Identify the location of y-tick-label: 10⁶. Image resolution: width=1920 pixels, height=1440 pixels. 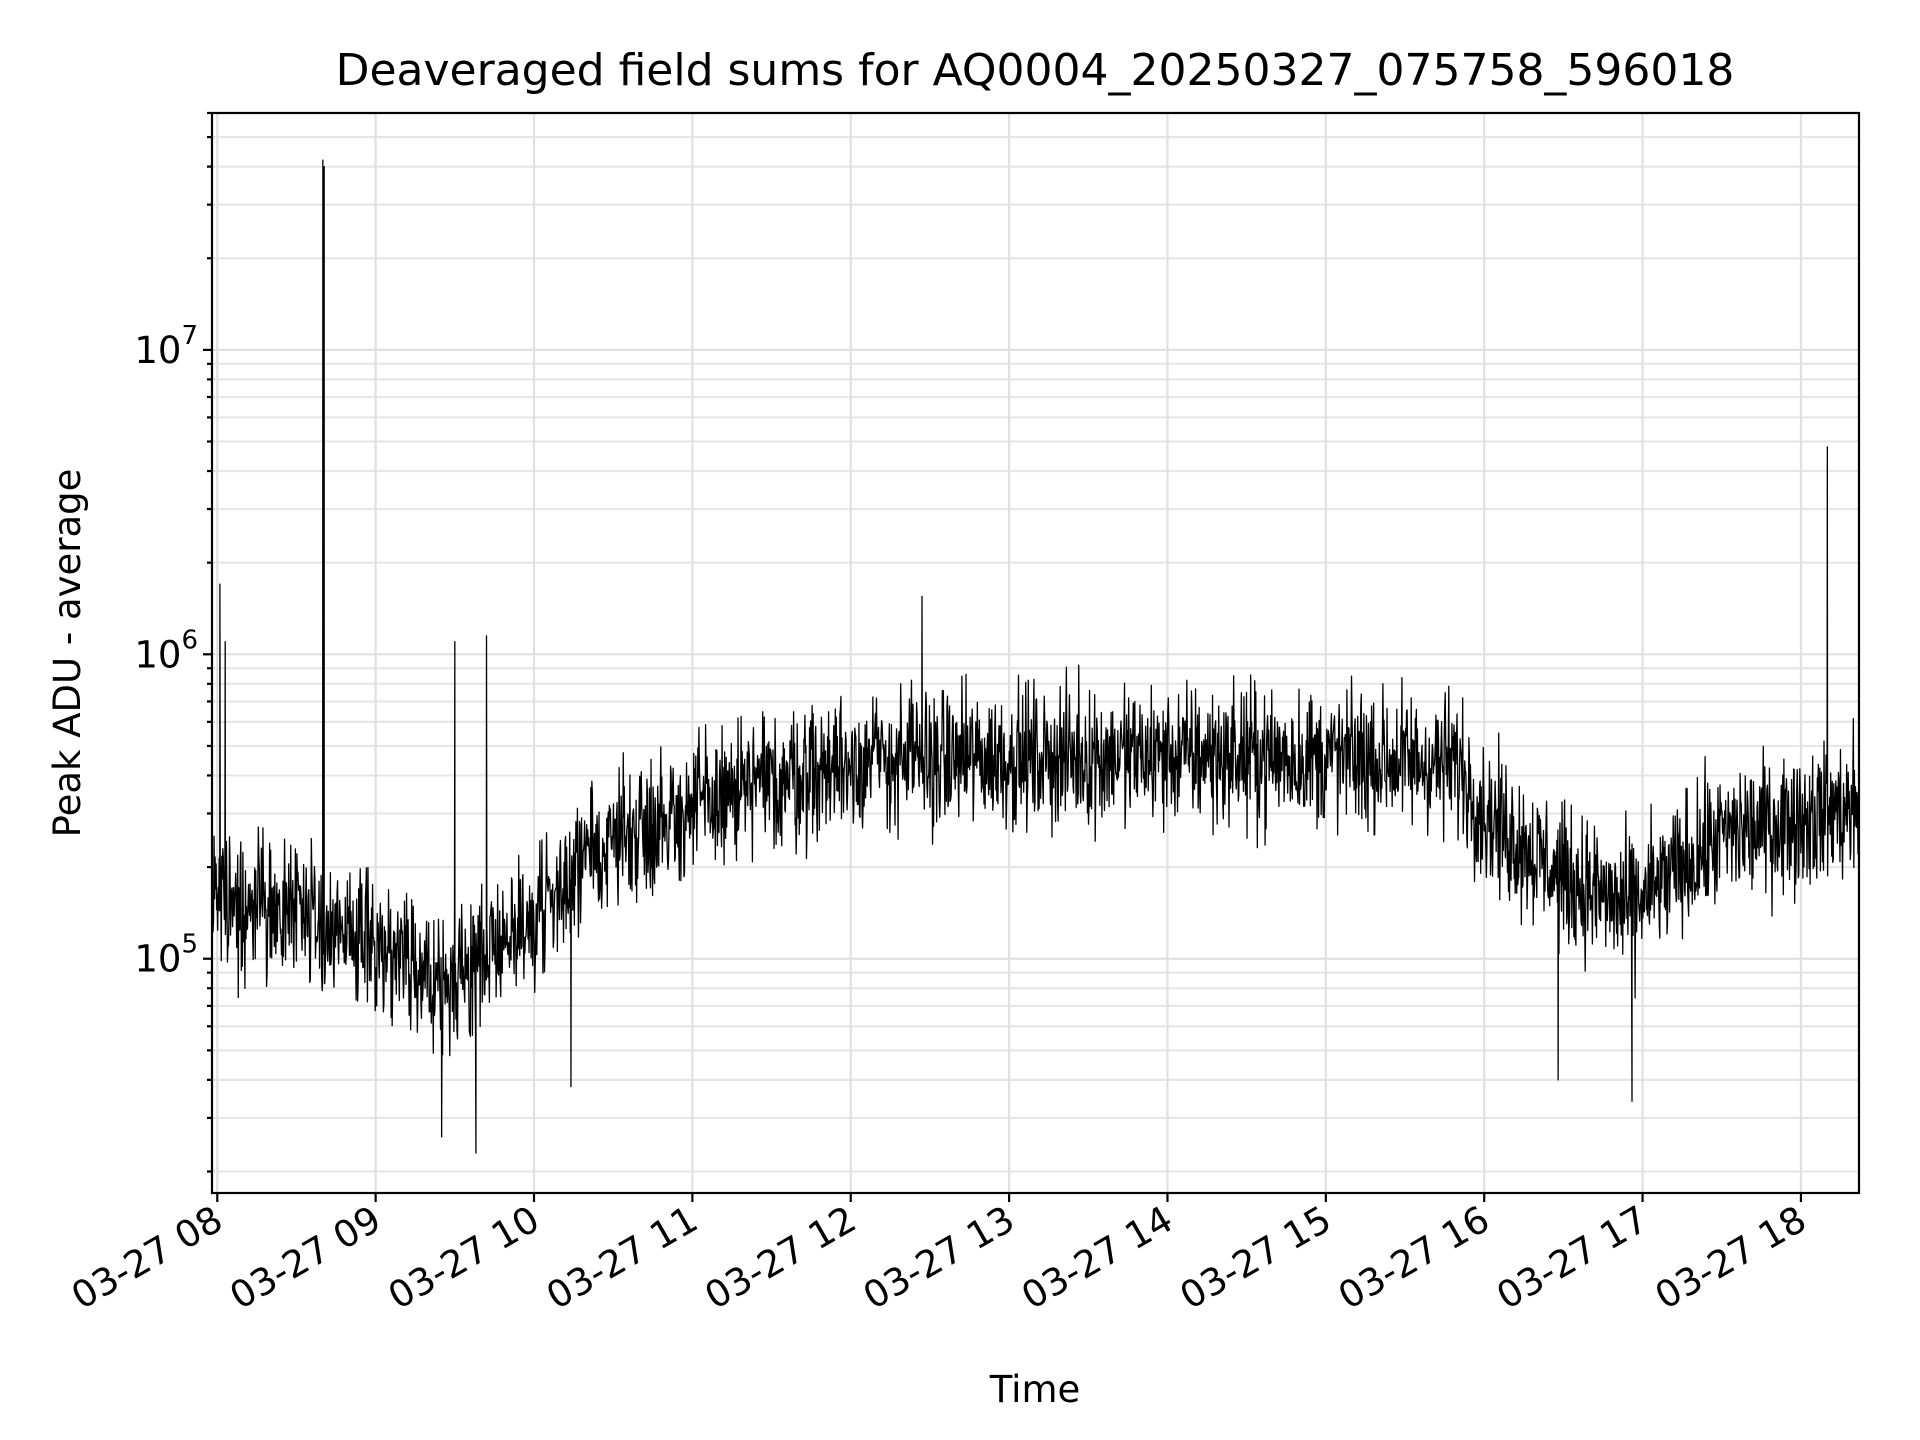
(166, 650).